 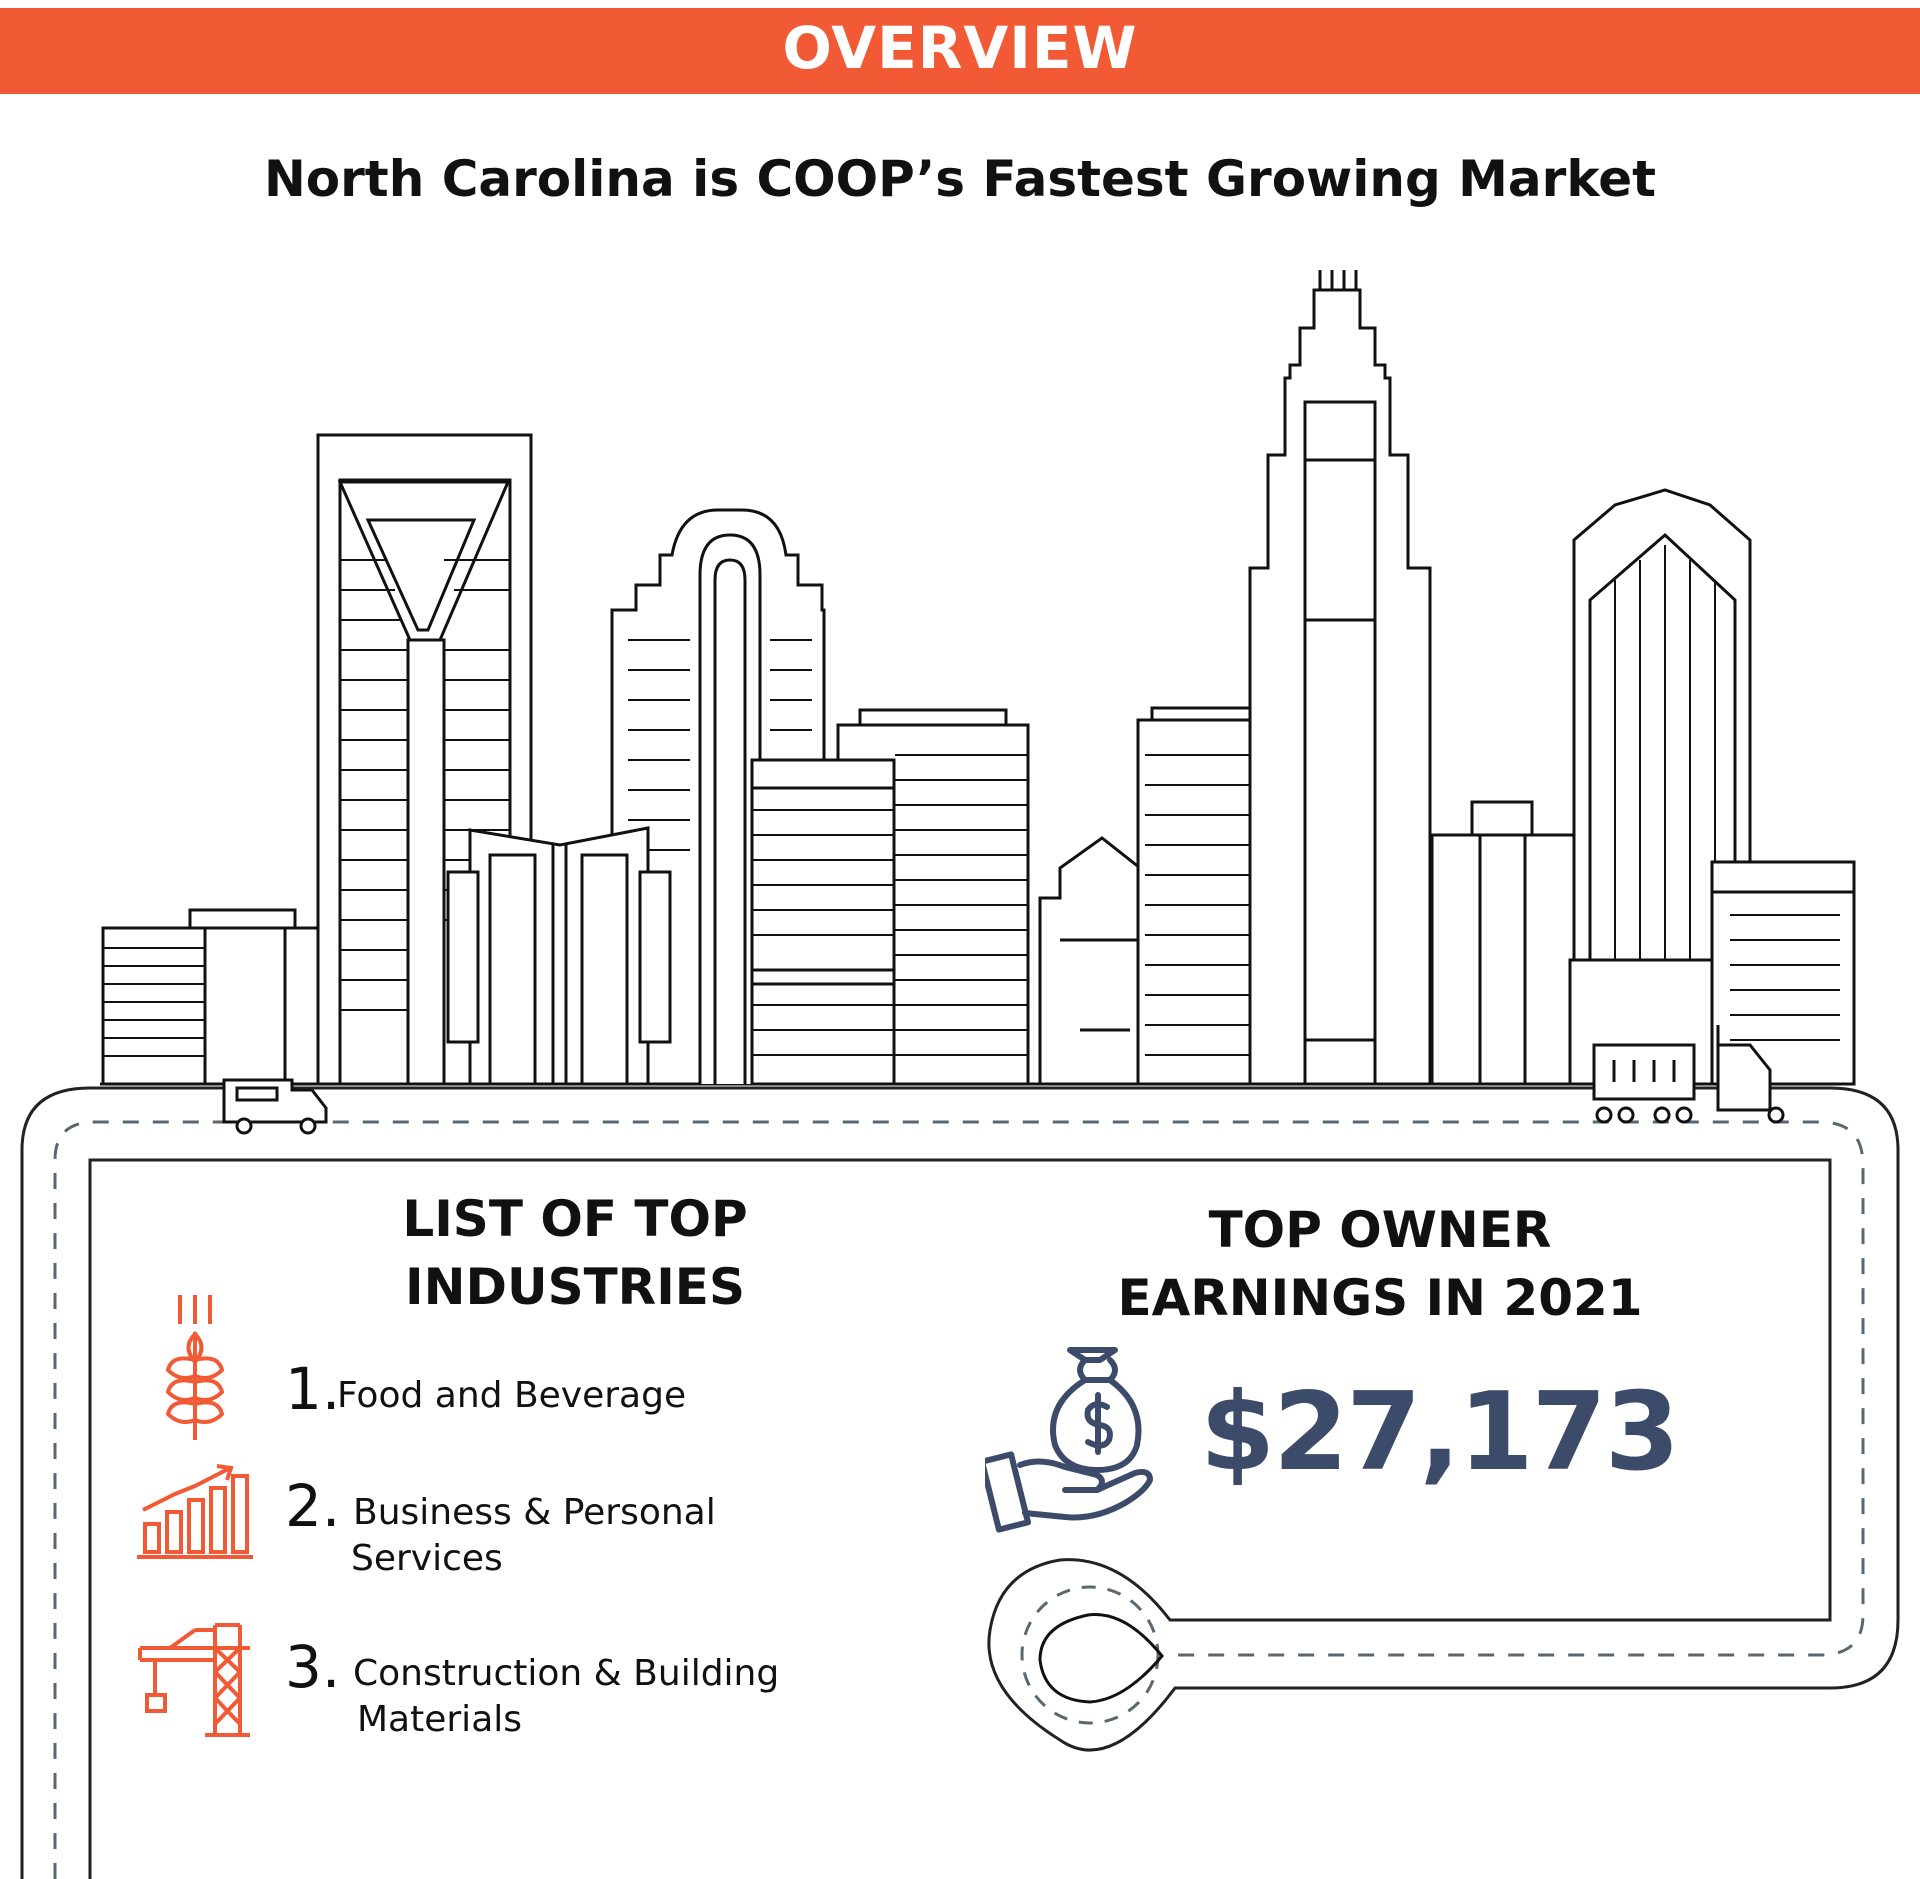 What do you see at coordinates (313, 1389) in the screenshot?
I see `industry-number-1: 1.` at bounding box center [313, 1389].